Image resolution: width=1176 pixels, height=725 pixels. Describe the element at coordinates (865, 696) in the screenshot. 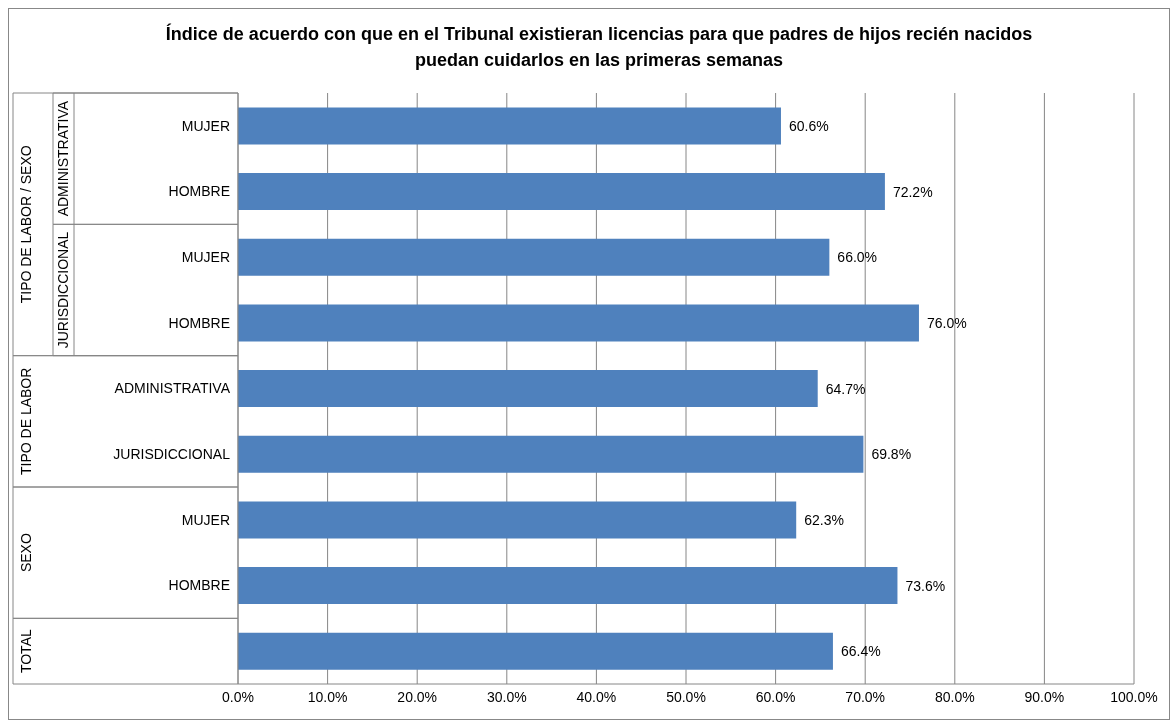

I see `x-tick-label: 70.0%` at that location.